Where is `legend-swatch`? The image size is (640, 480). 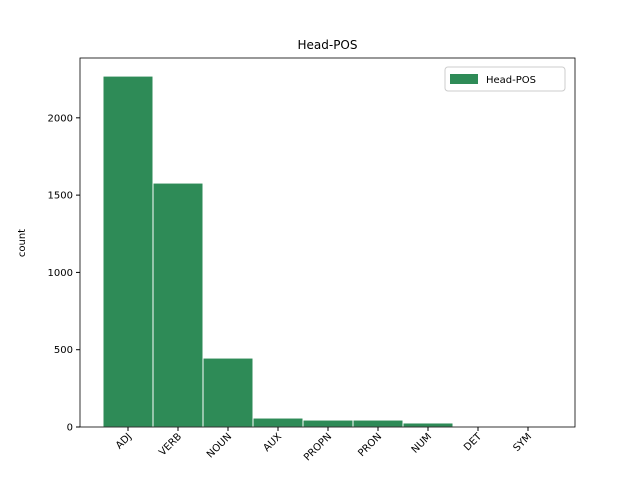 legend-swatch is located at coordinates (464, 79).